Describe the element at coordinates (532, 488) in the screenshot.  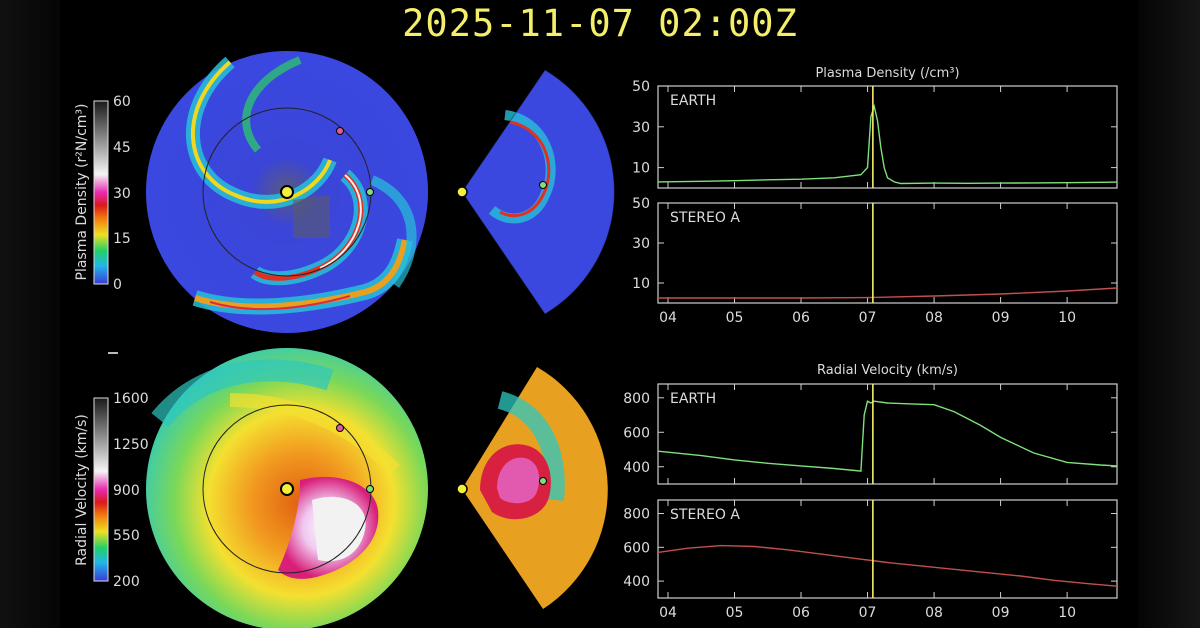
I see `velocity-meridional-wedge` at that location.